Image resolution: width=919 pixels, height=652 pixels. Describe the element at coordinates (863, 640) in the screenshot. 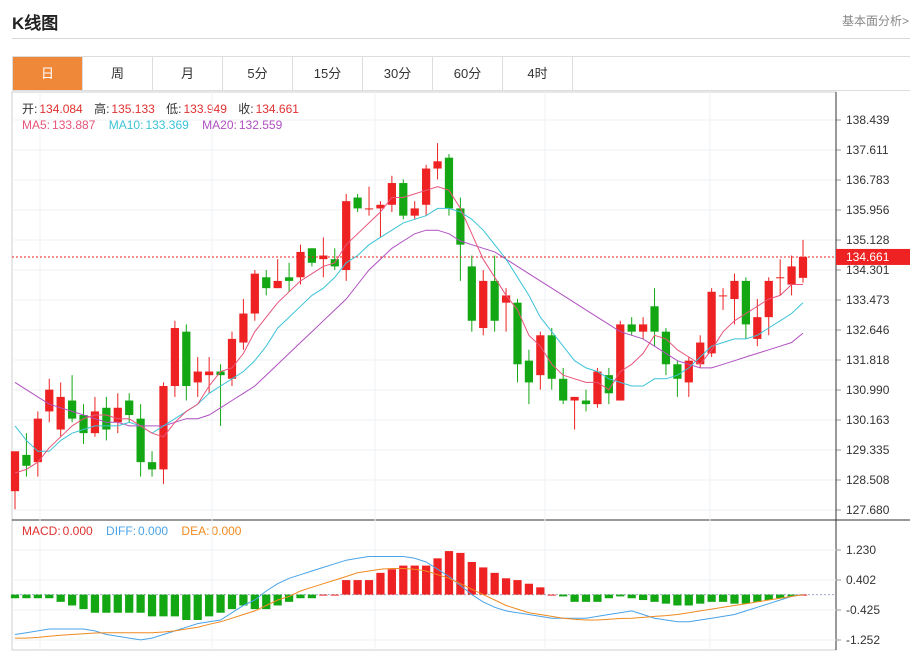

I see `macd-tick-label: -1.252` at that location.